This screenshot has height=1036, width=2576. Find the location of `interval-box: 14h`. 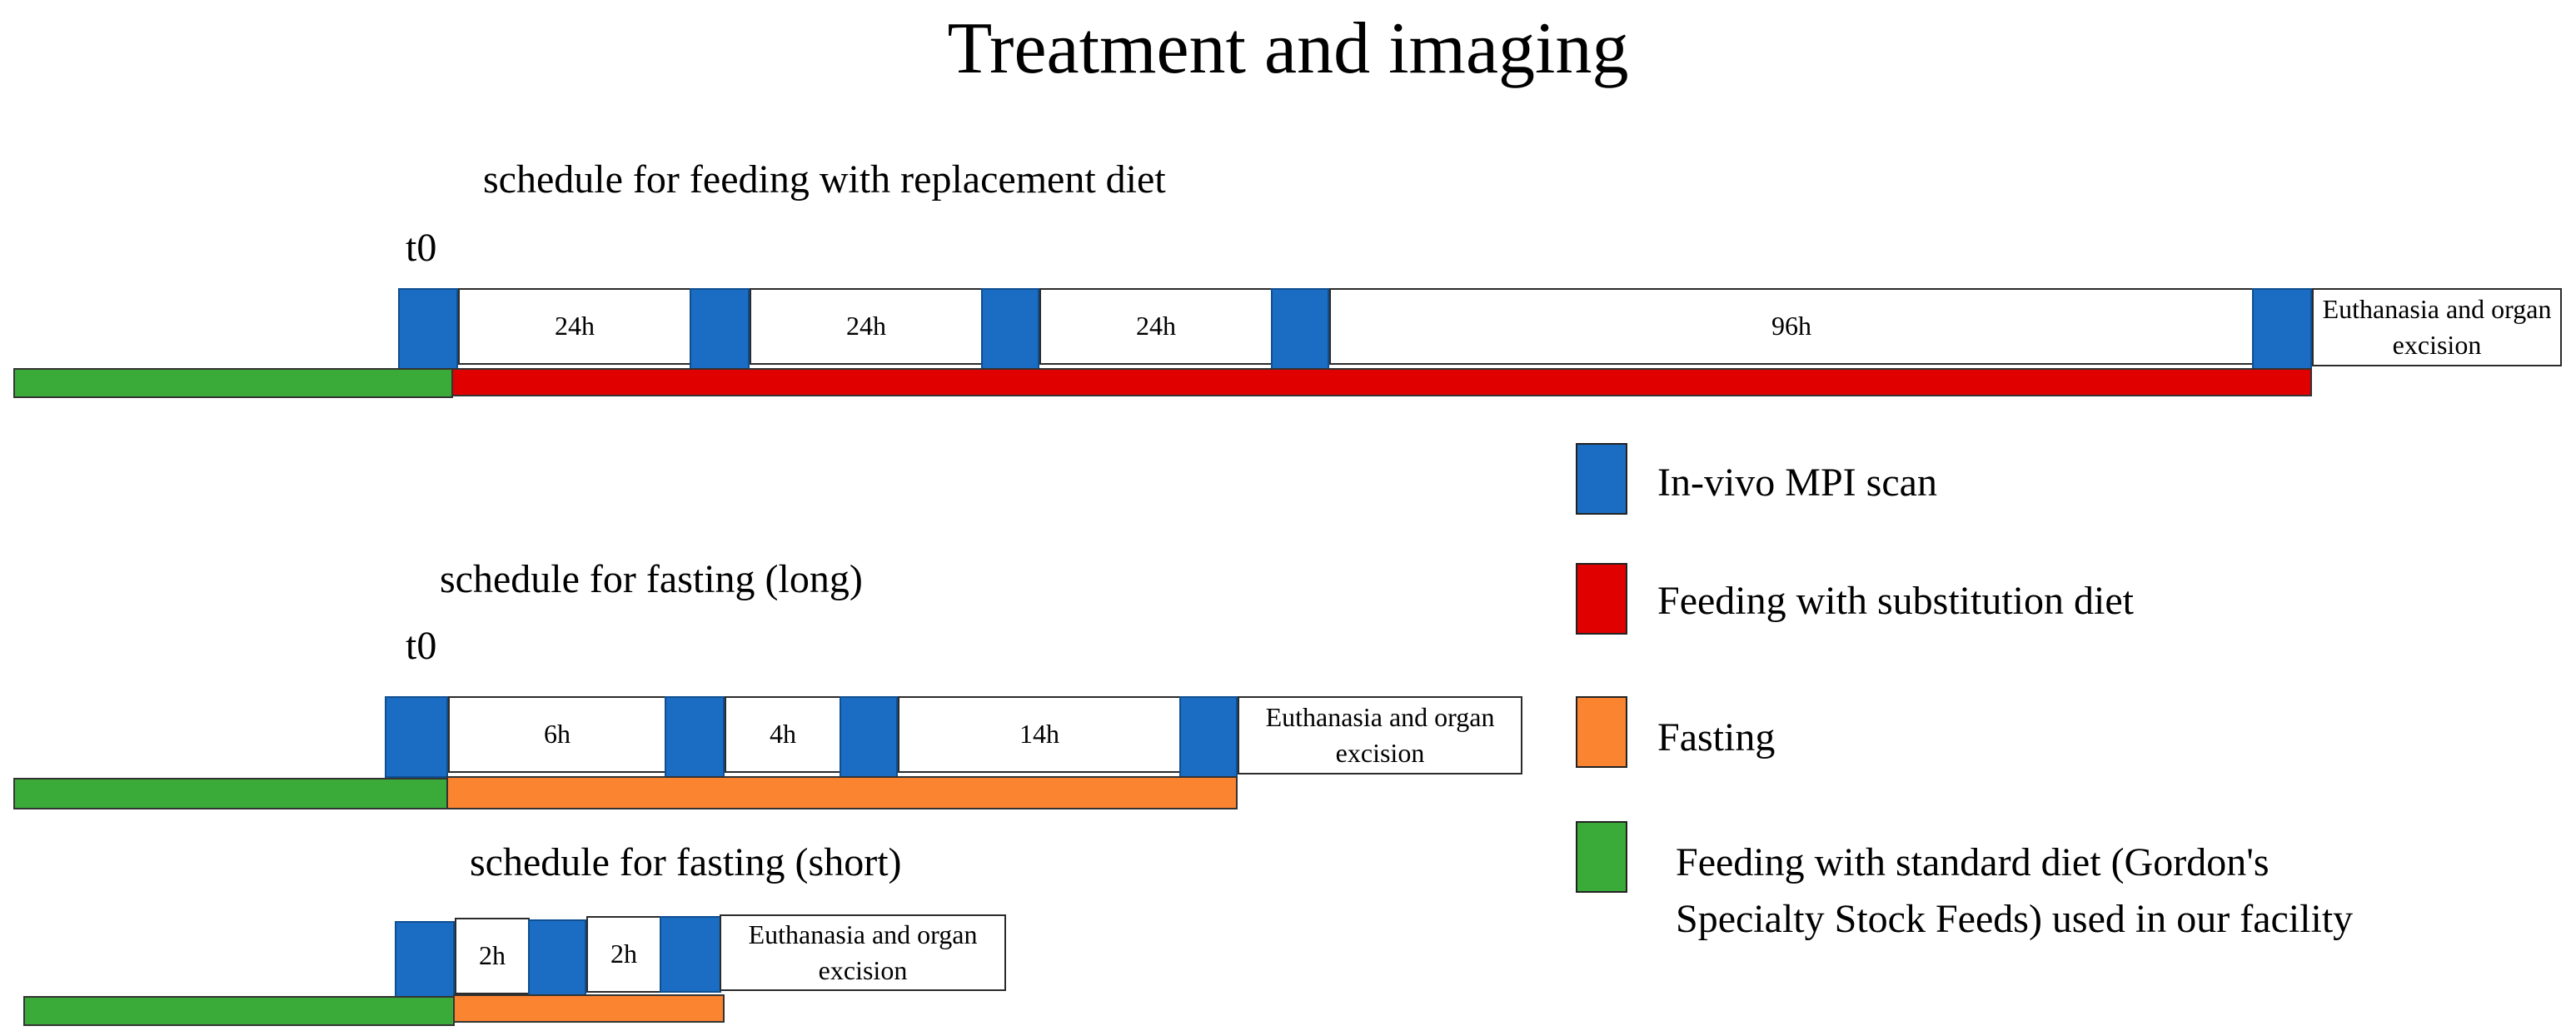

interval-box: 14h is located at coordinates (1039, 734).